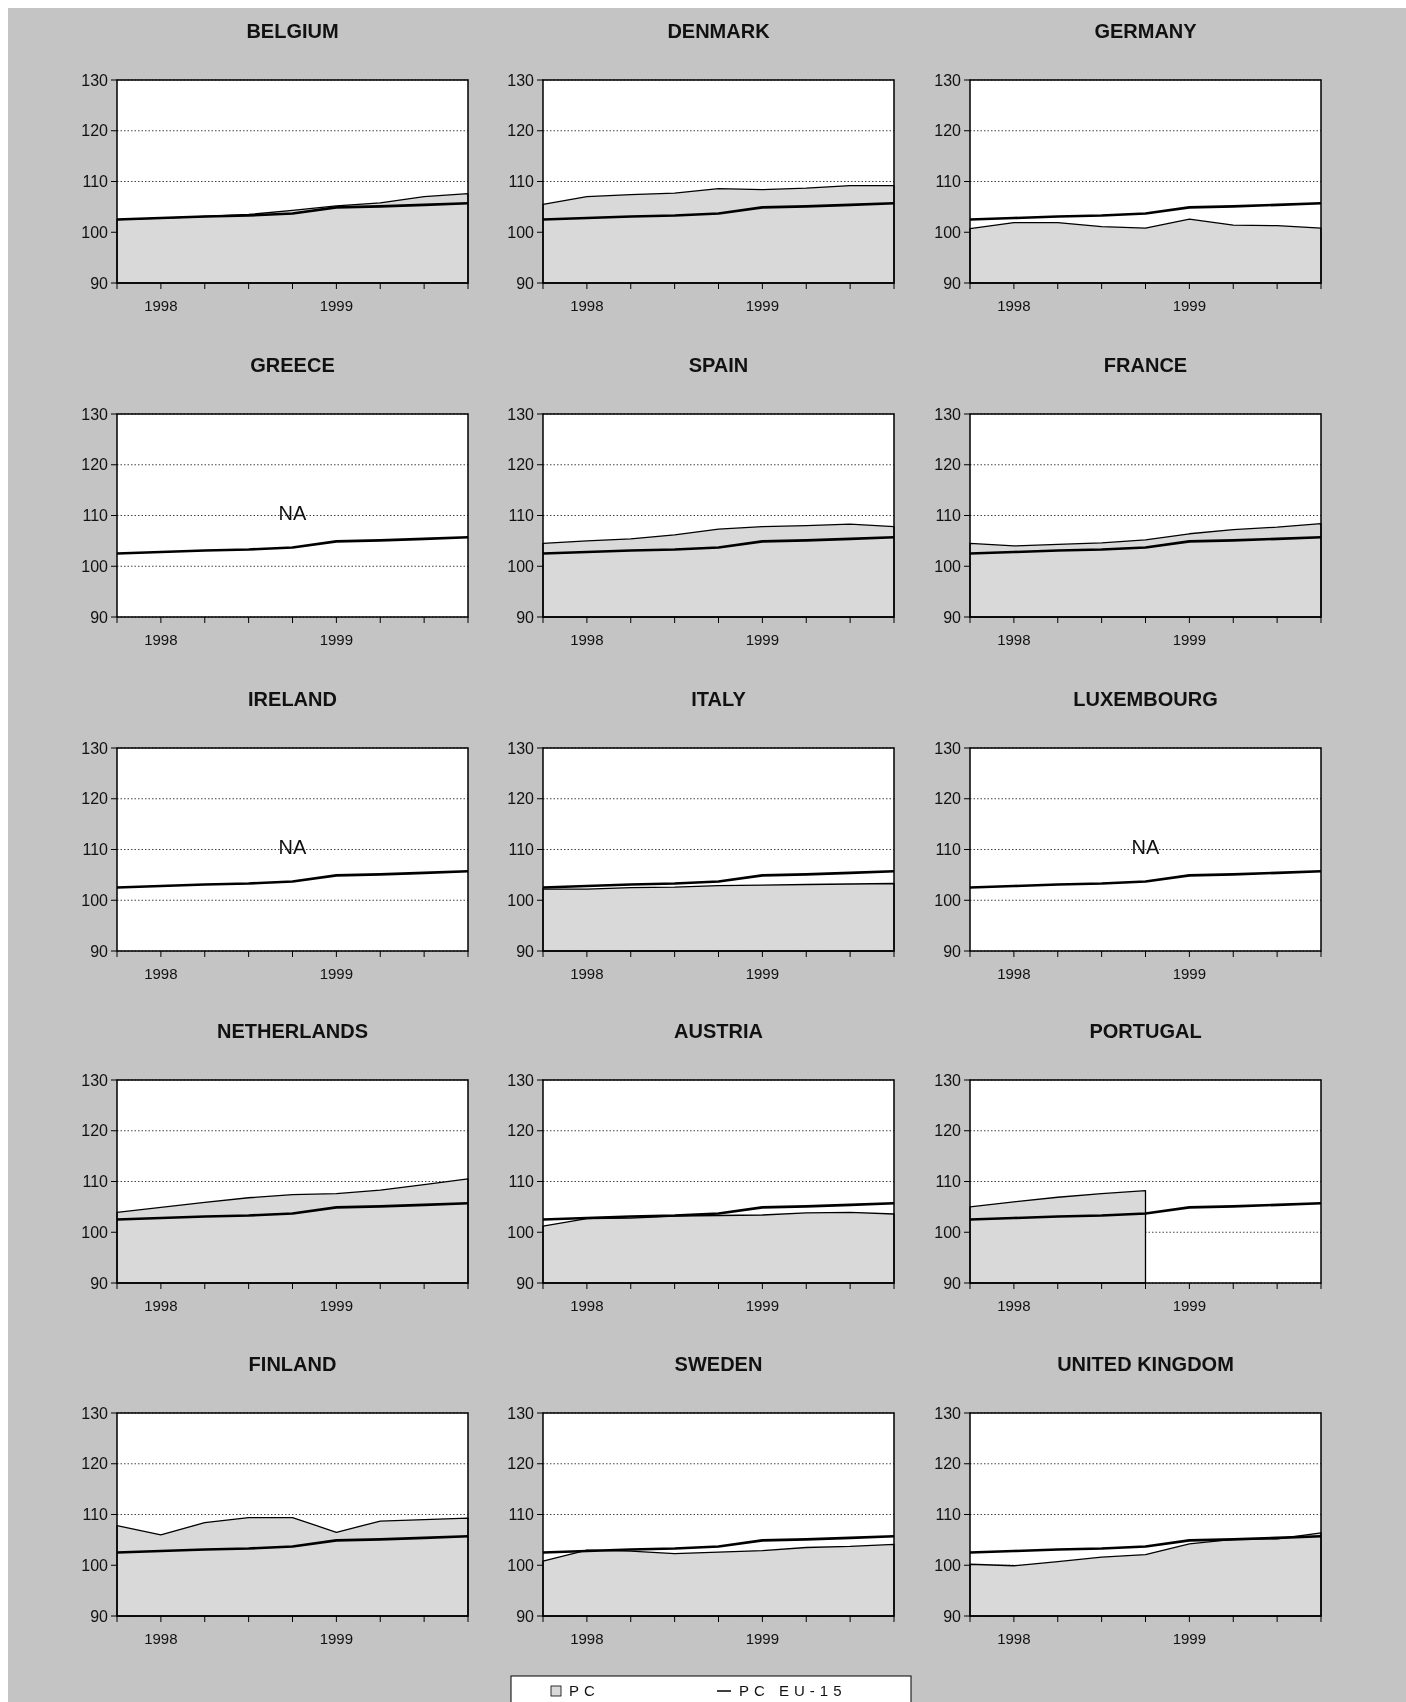 The width and height of the screenshot is (1406, 1702). What do you see at coordinates (719, 31) in the screenshot?
I see `chart-title: DENMARK` at bounding box center [719, 31].